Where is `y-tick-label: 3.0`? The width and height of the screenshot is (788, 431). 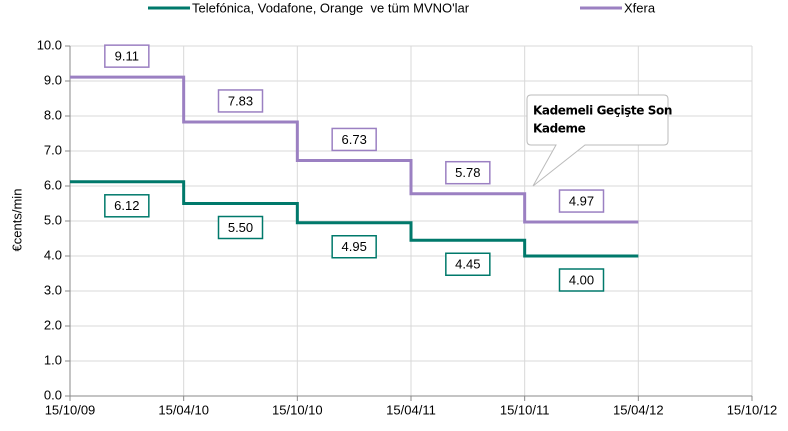
y-tick-label: 3.0 is located at coordinates (53, 289).